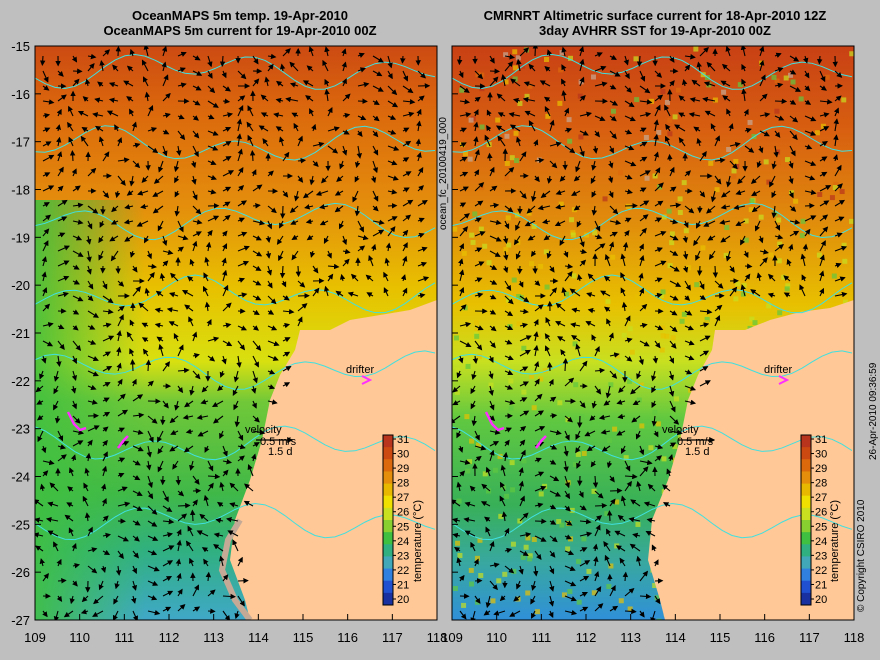  Describe the element at coordinates (360, 370) in the screenshot. I see `left-drifter-label: drifter` at that location.